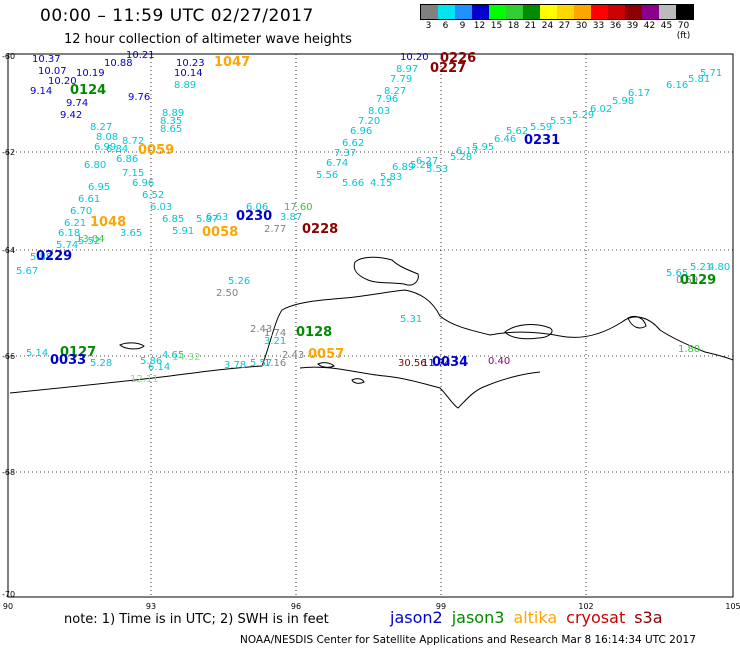  I want to click on swh-value: 13.04, so click(90, 239).